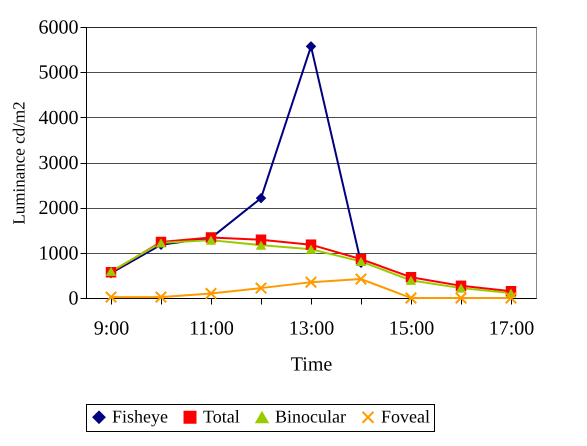 This screenshot has height=446, width=587. I want to click on x-tick-label: 9:00, so click(112, 329).